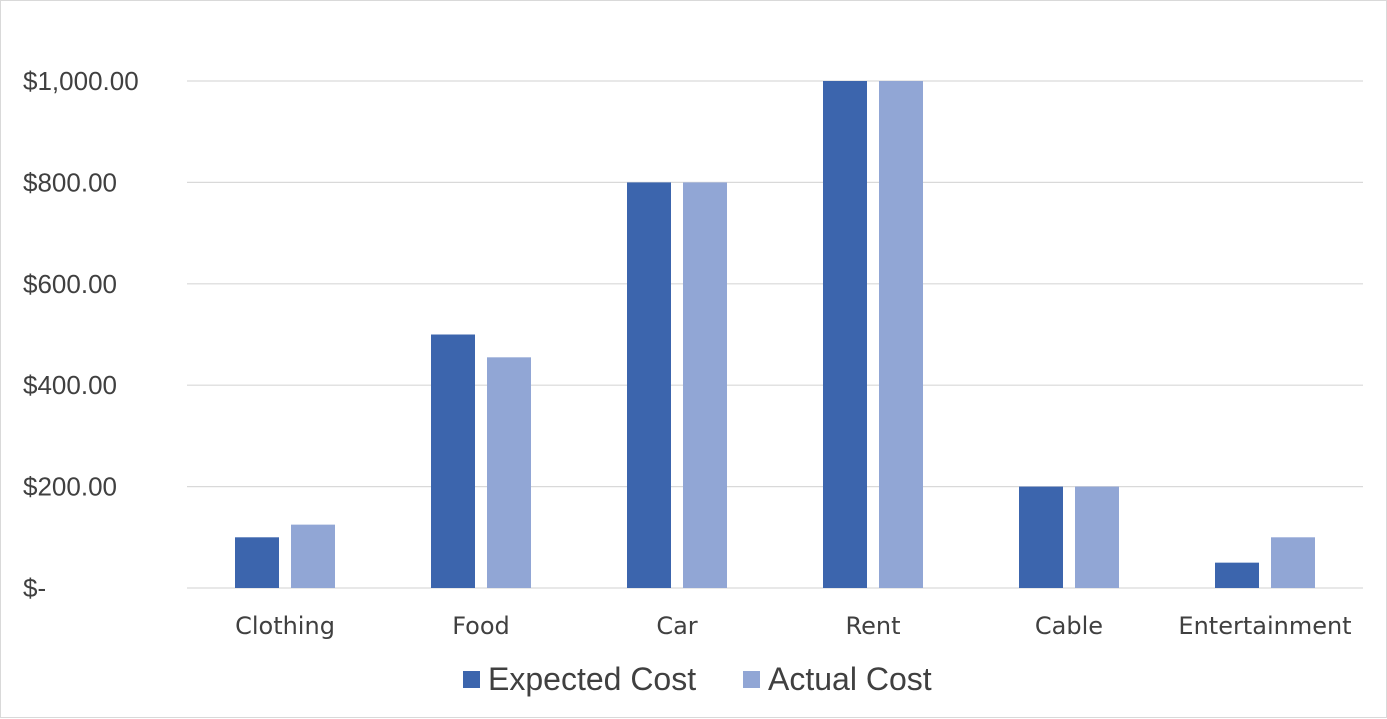  I want to click on y-tick-label: $-, so click(34, 588).